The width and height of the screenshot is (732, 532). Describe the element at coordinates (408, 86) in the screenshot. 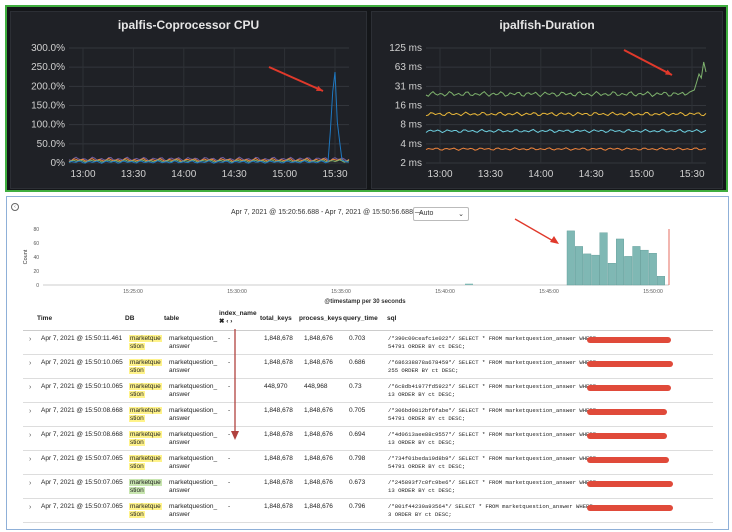

I see `y-tick-label: 31 ms` at that location.